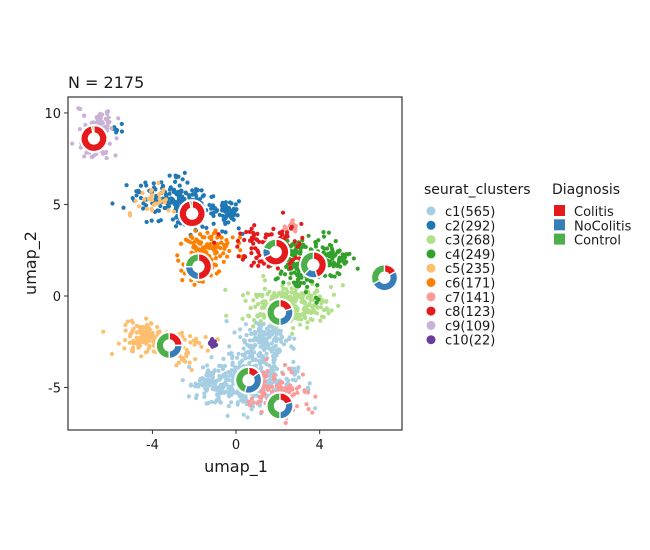  Describe the element at coordinates (460, 298) in the screenshot. I see `legend-item-c7: c7(141)` at that location.